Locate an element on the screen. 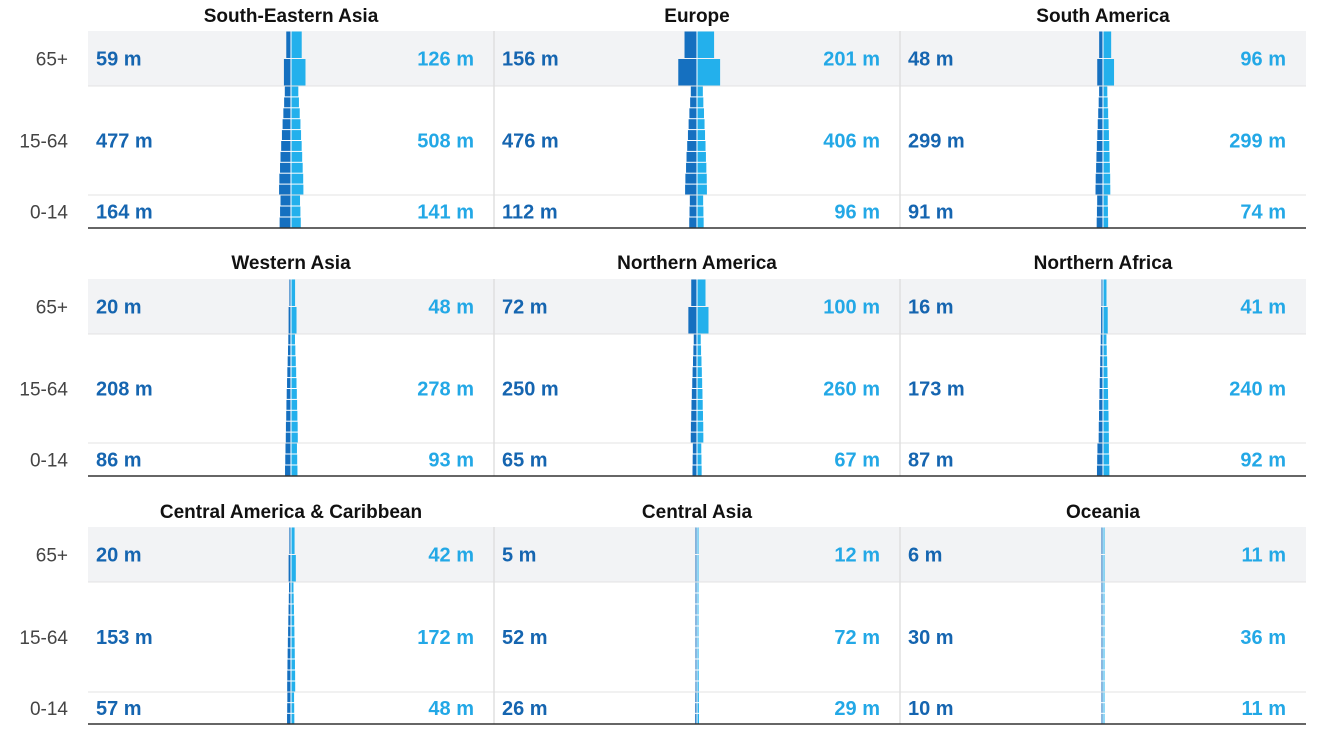 The height and width of the screenshot is (748, 1344). panel-title: Northern Africa is located at coordinates (1103, 263).